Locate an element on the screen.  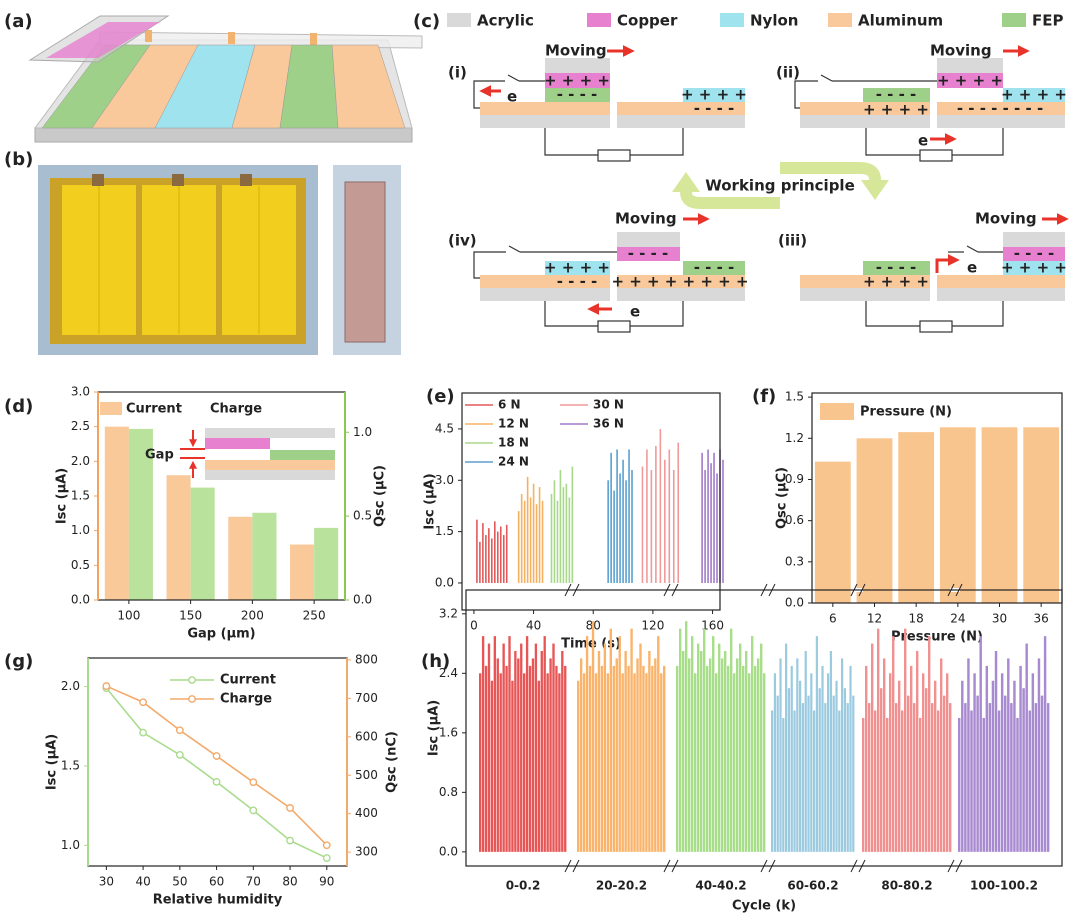
x-tick-label: 36 is located at coordinates (1041, 619).